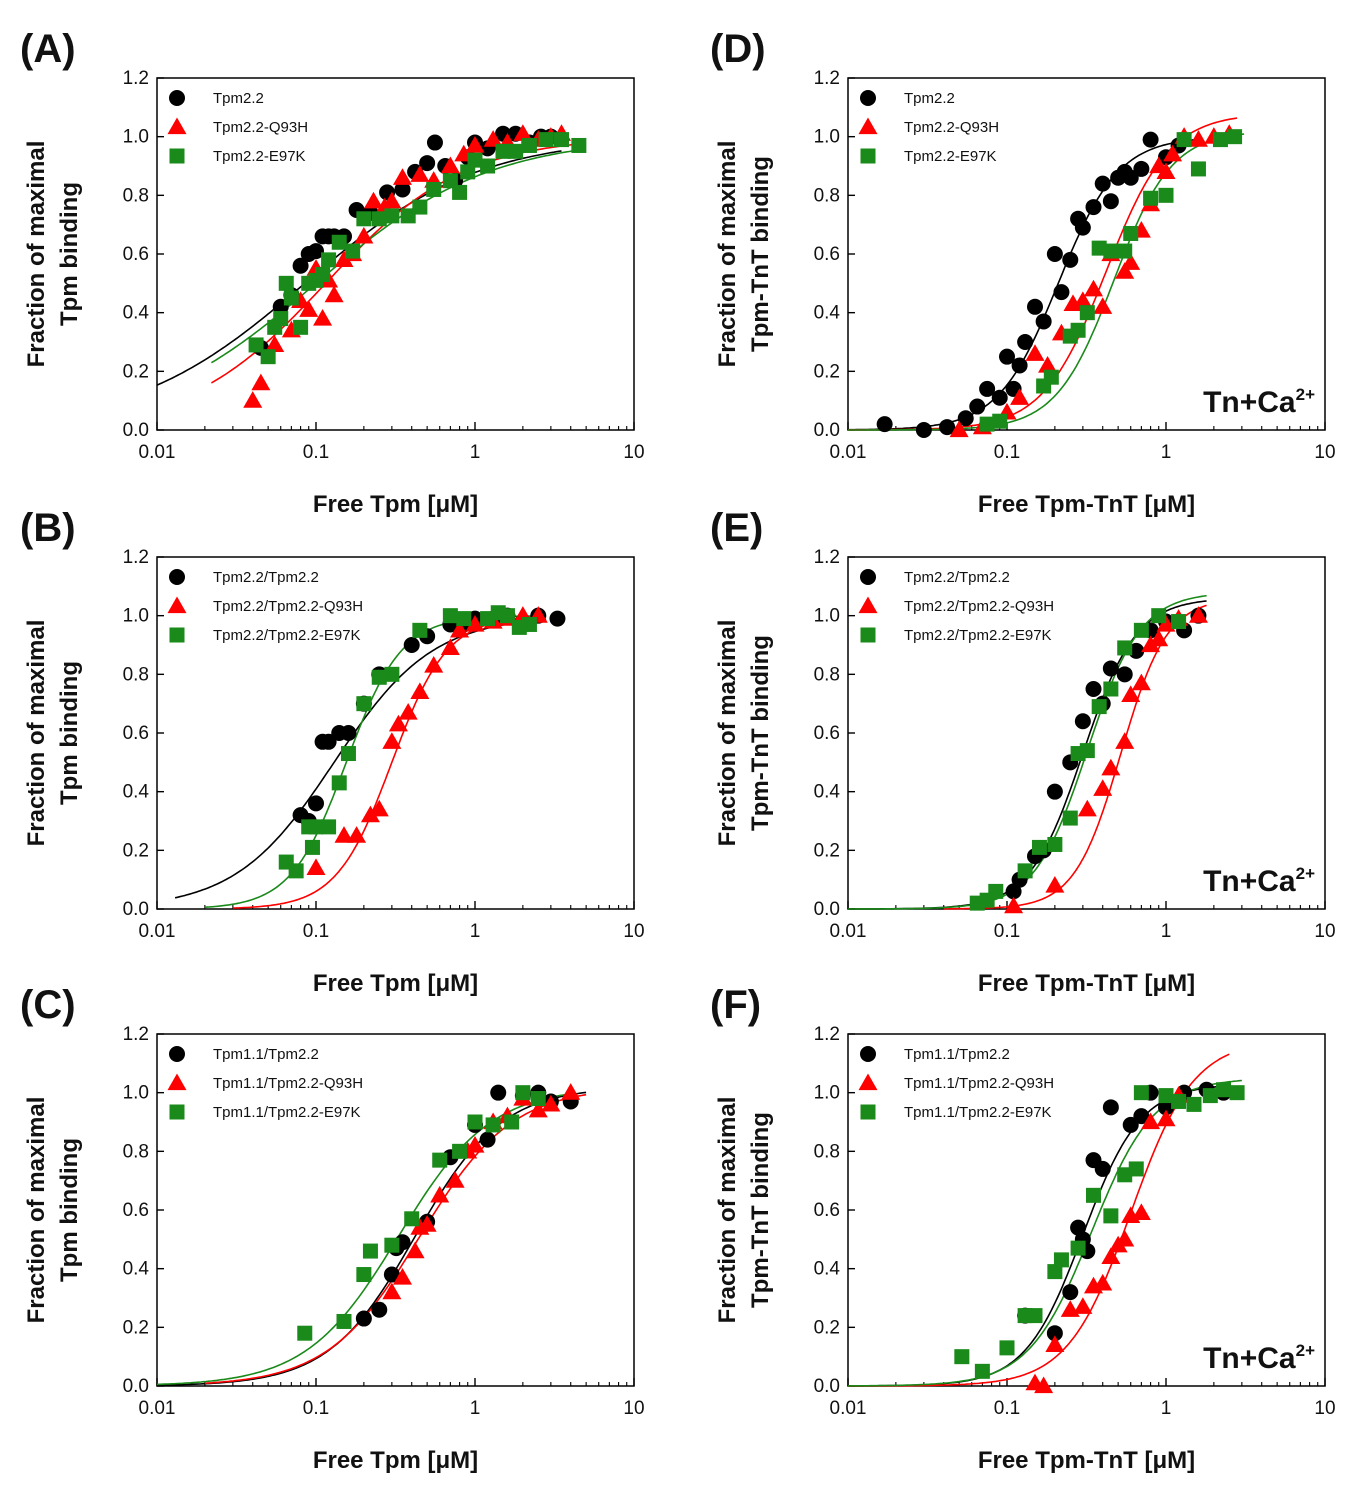 The image size is (1354, 1485). I want to click on panel-letter: (D), so click(738, 49).